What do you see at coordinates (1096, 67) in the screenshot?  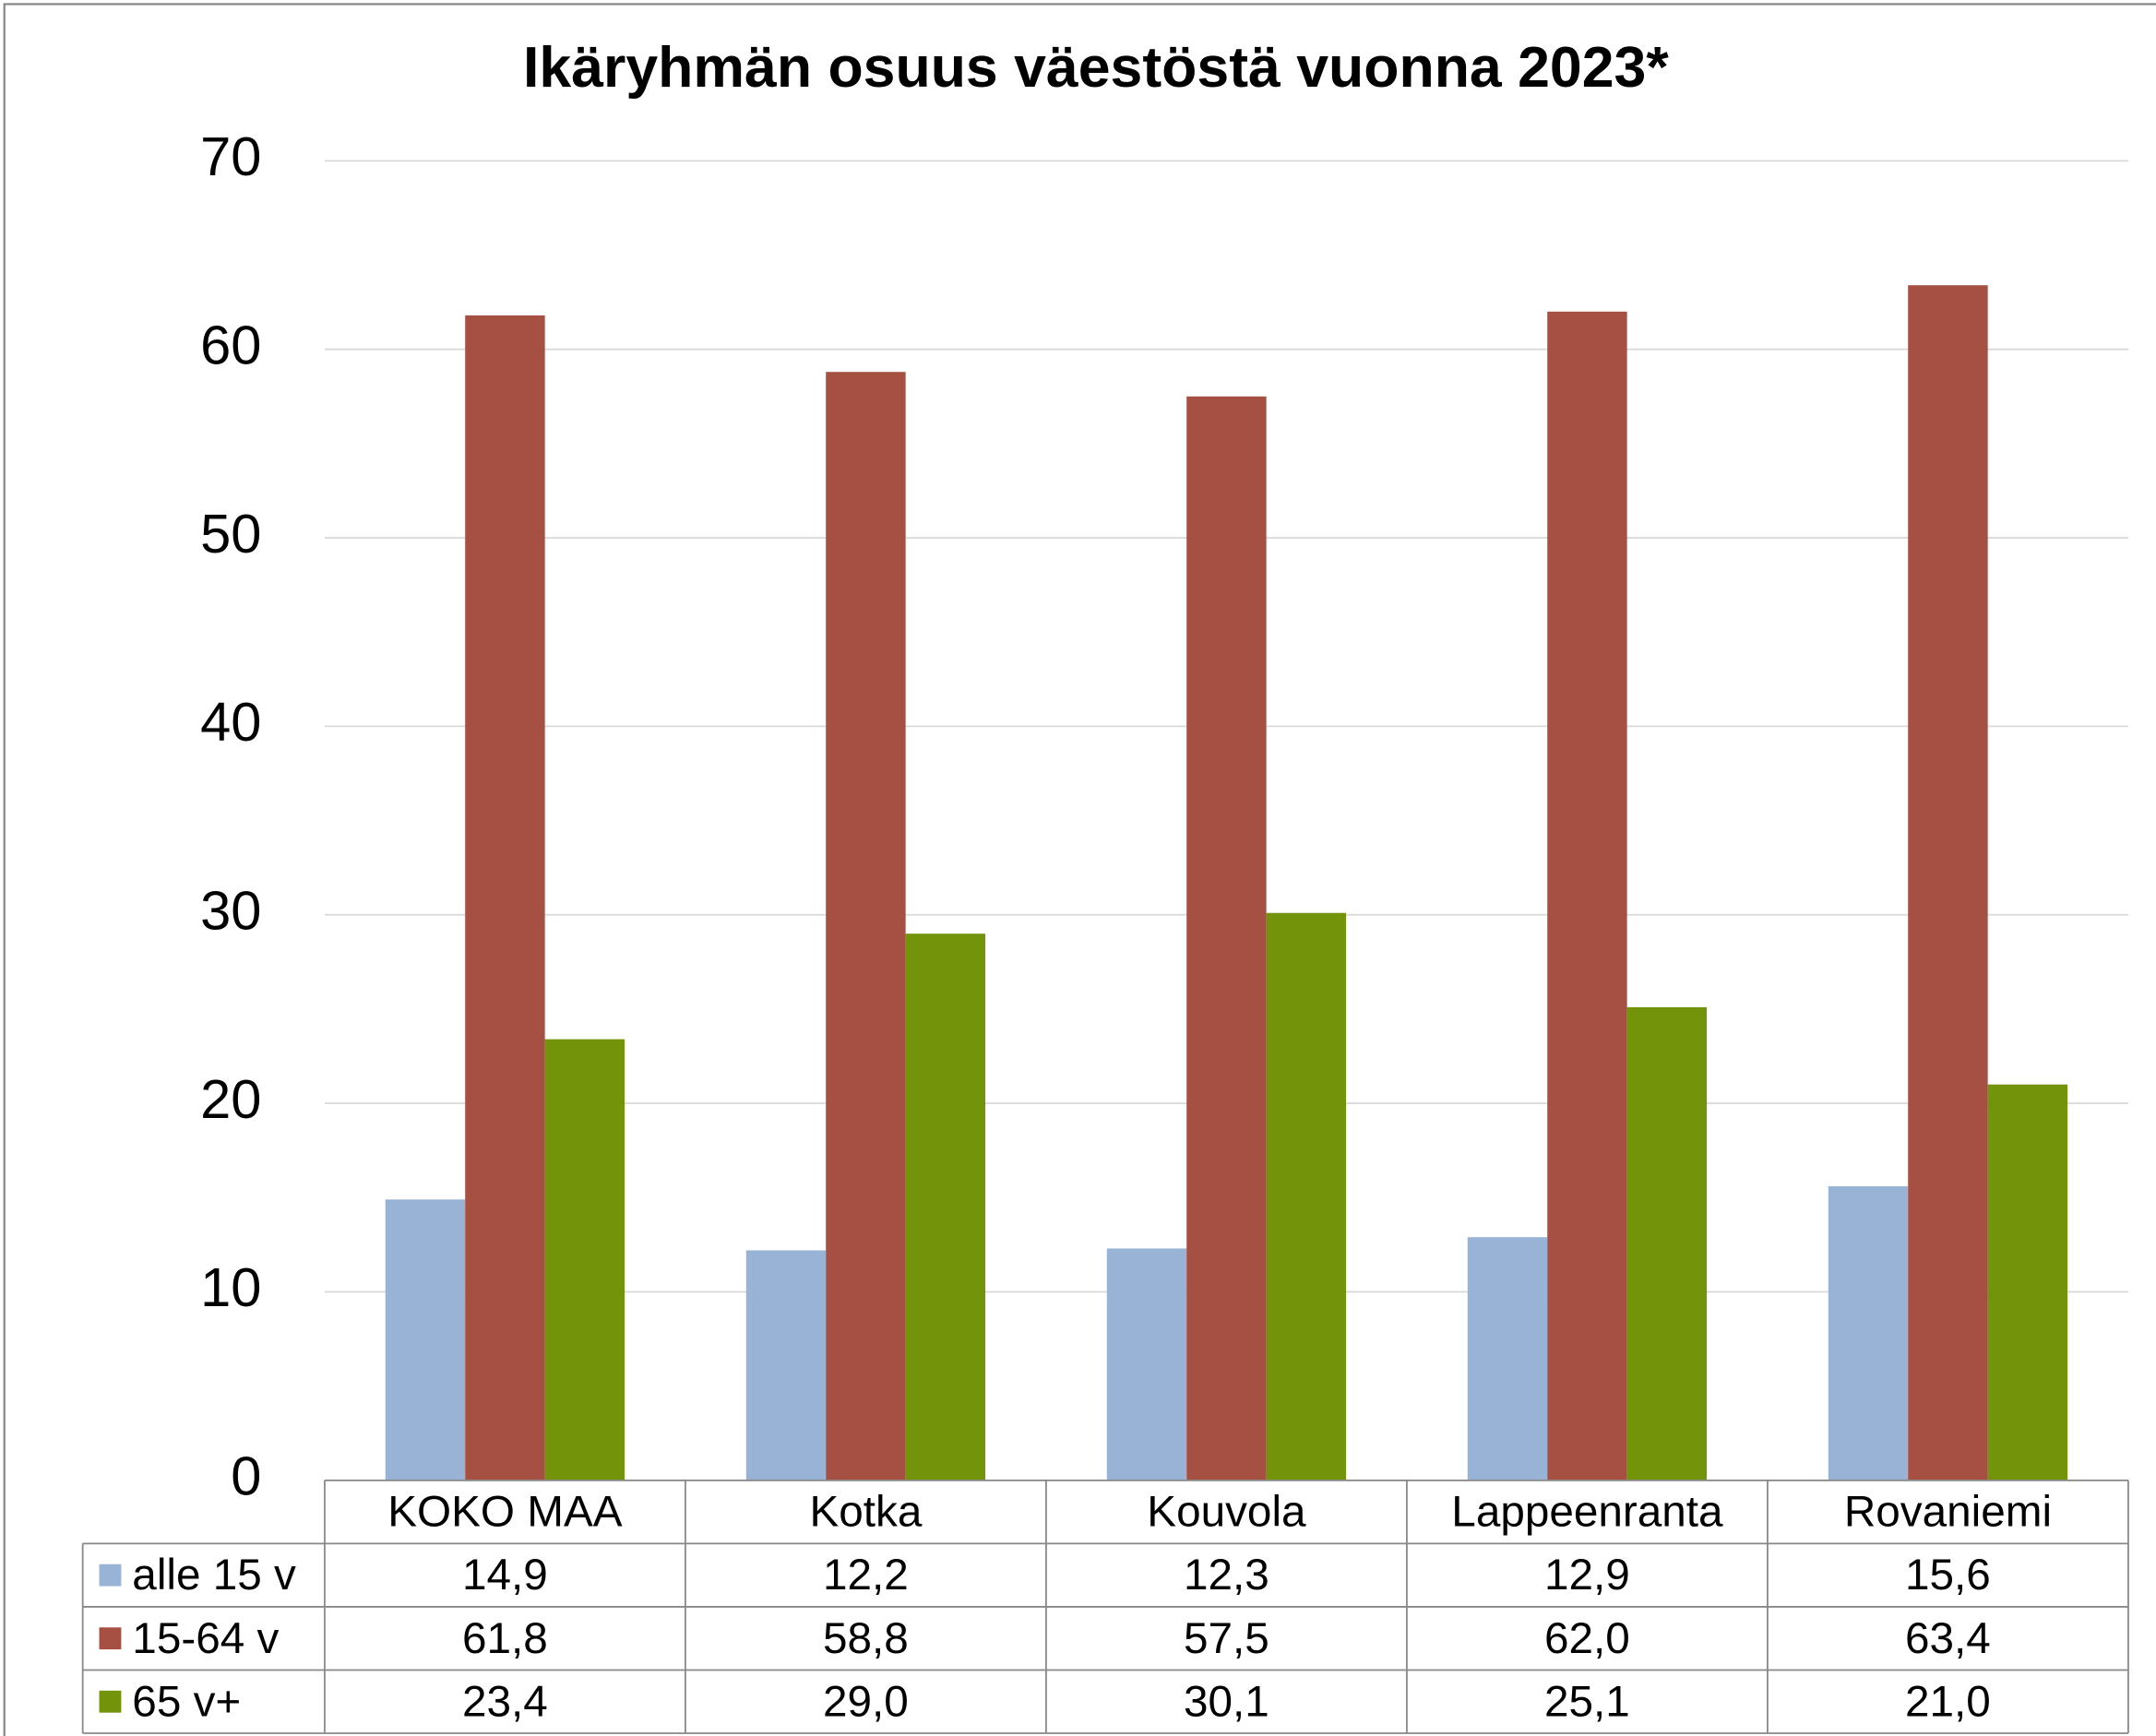 I see `chart-title: Ikäryhmän osuus väestöstä vuonna 2023*` at bounding box center [1096, 67].